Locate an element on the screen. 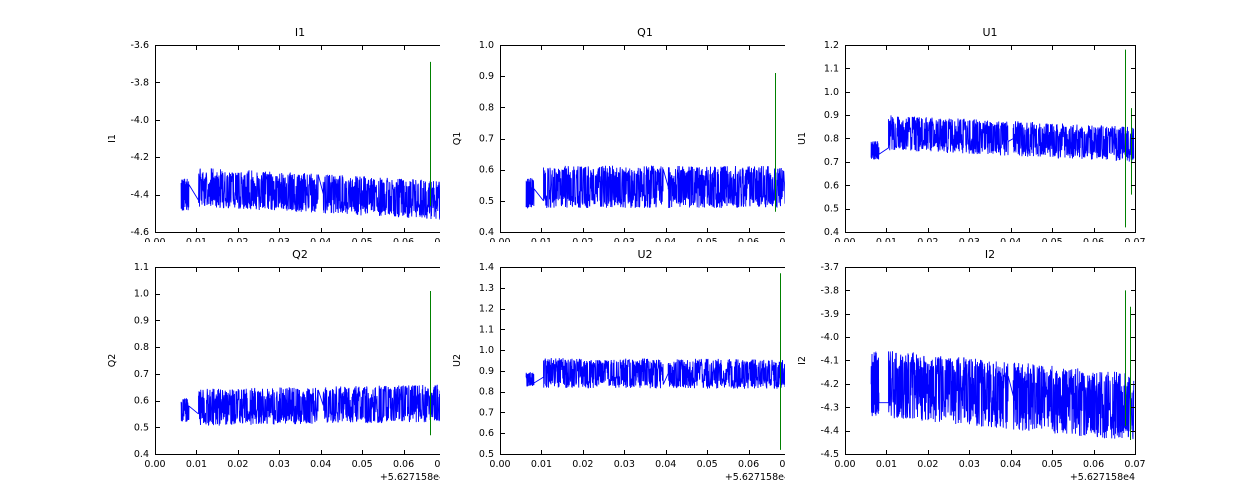  plot-area-i2 is located at coordinates (970, 367).